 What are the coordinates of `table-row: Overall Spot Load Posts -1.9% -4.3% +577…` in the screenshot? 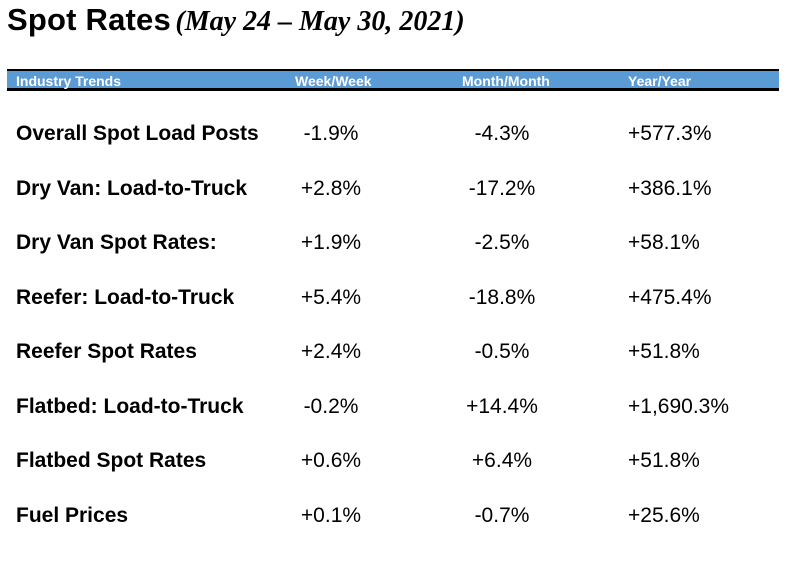 It's located at (393, 135).